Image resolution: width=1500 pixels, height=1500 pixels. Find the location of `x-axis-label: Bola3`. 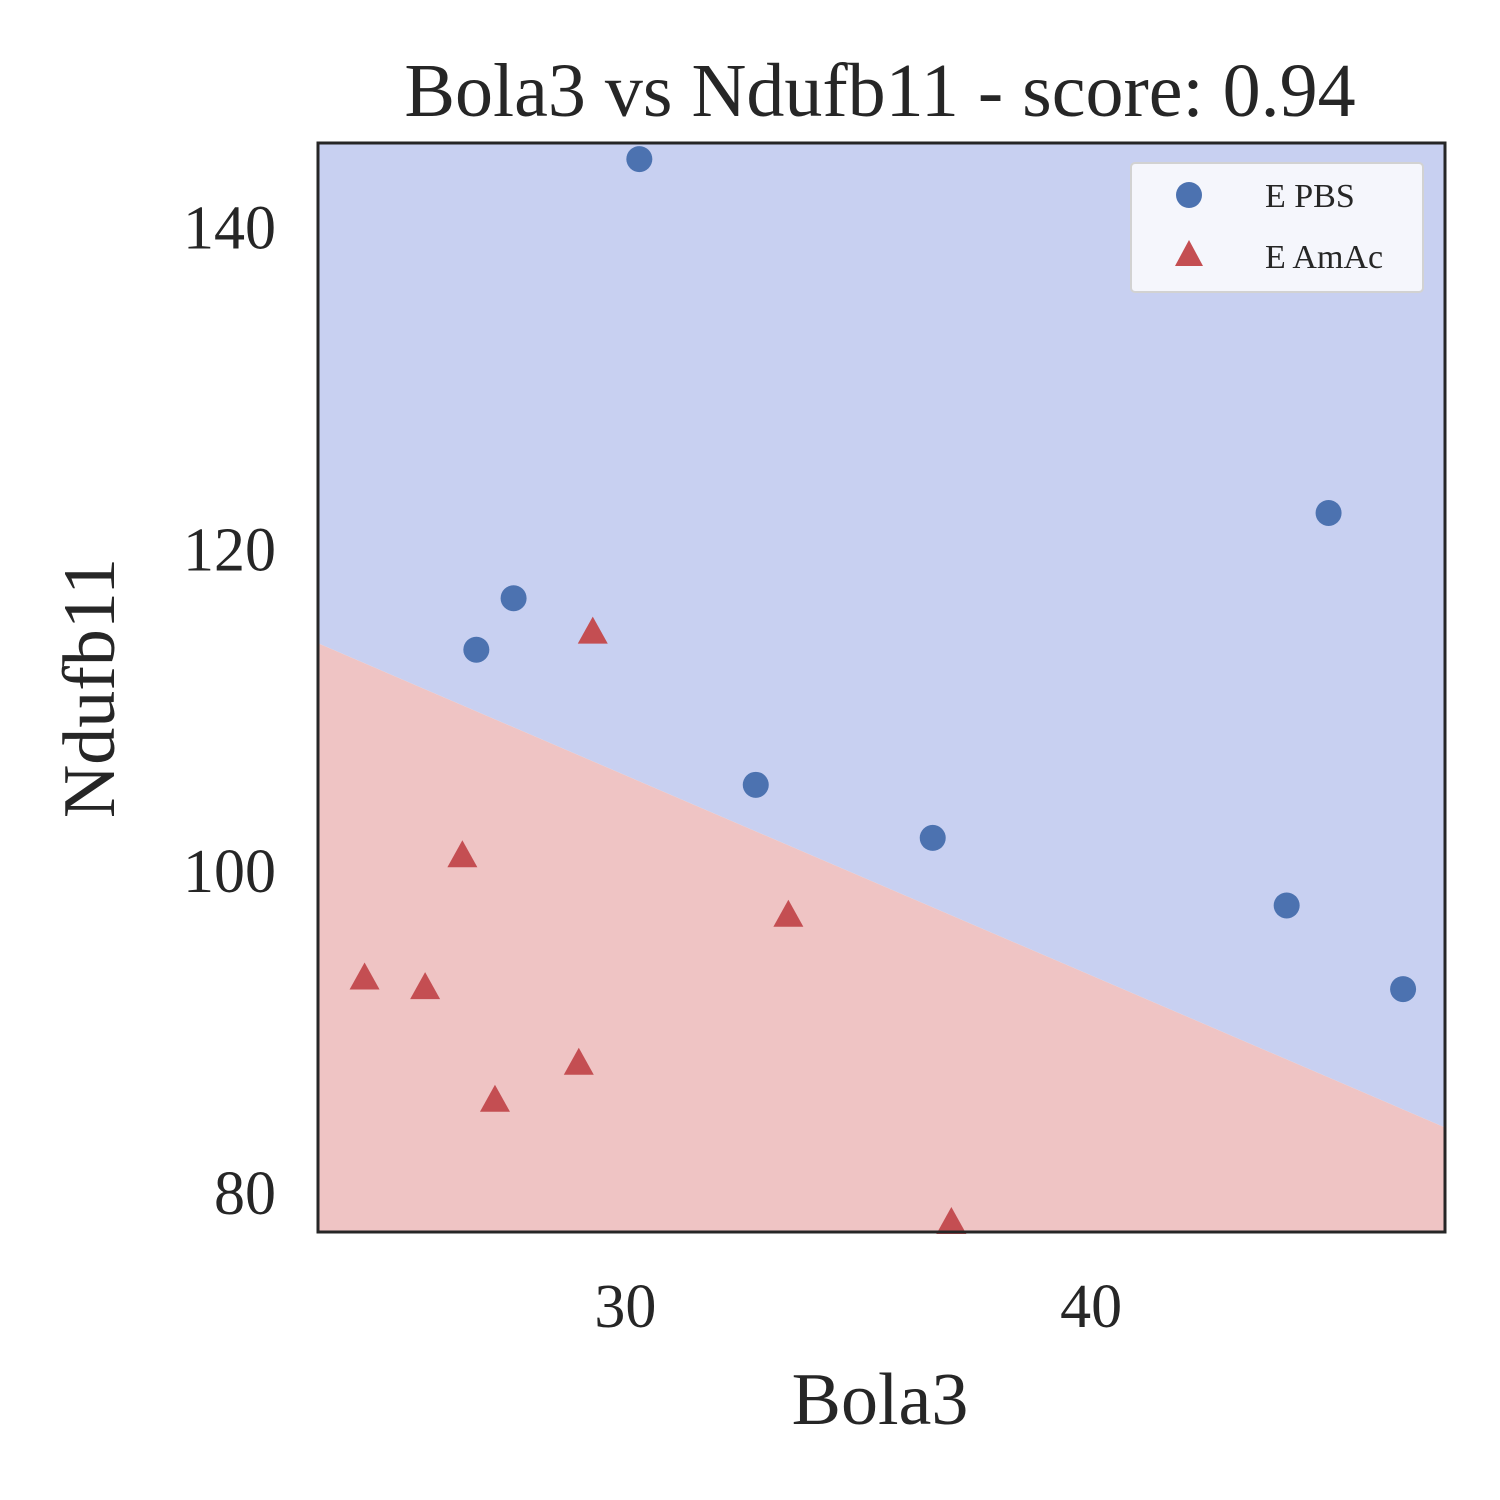

x-axis-label: Bola3 is located at coordinates (880, 1400).